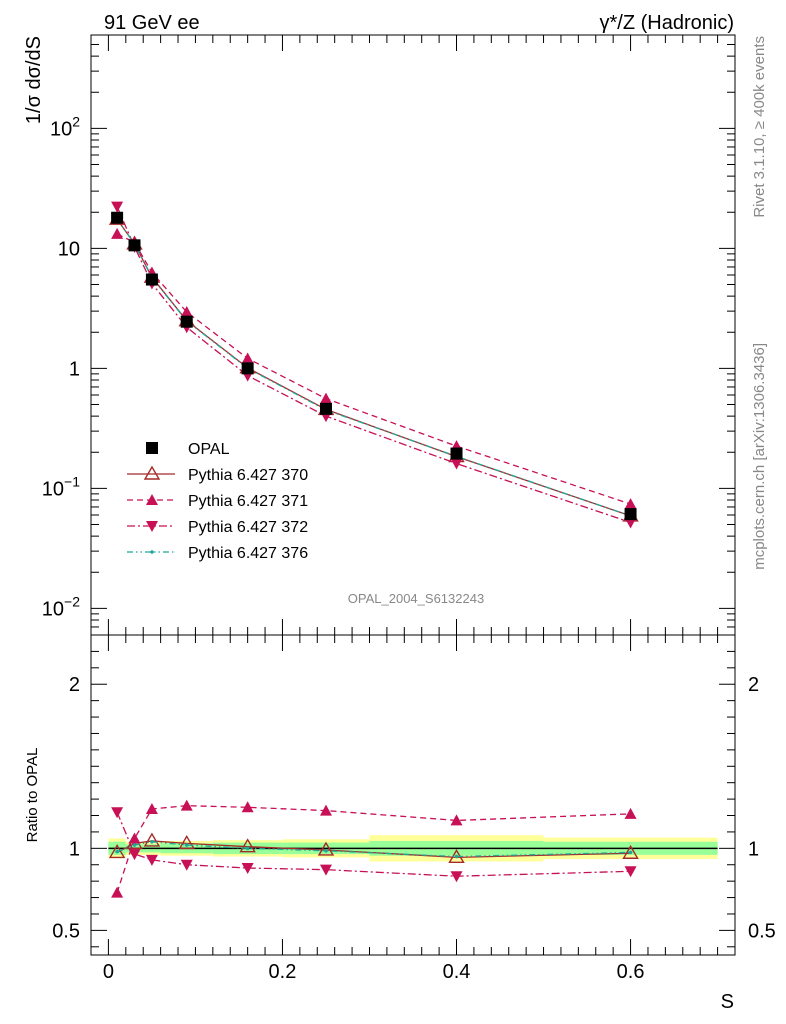 Image resolution: width=786 pixels, height=1024 pixels. Describe the element at coordinates (457, 972) in the screenshot. I see `x-tick-label-2: 0.4` at that location.